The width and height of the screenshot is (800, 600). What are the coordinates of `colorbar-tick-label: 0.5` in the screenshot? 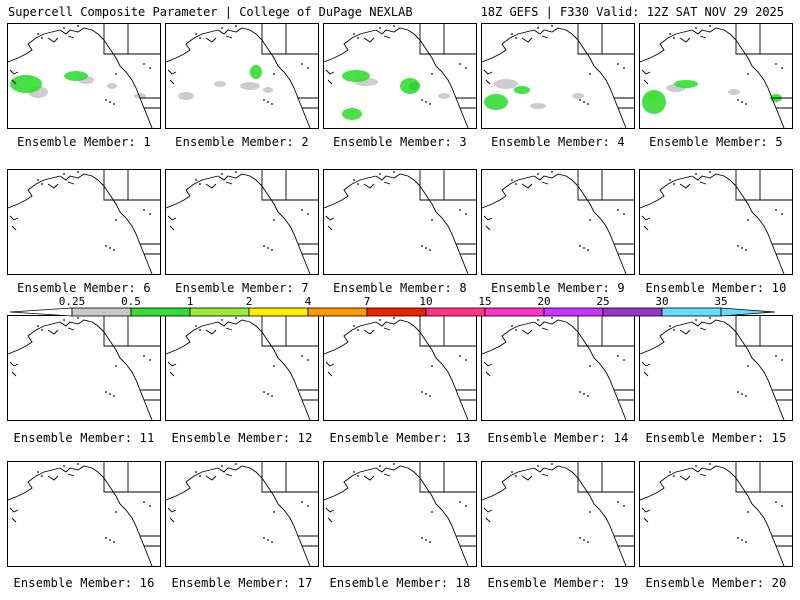 It's located at (131, 301).